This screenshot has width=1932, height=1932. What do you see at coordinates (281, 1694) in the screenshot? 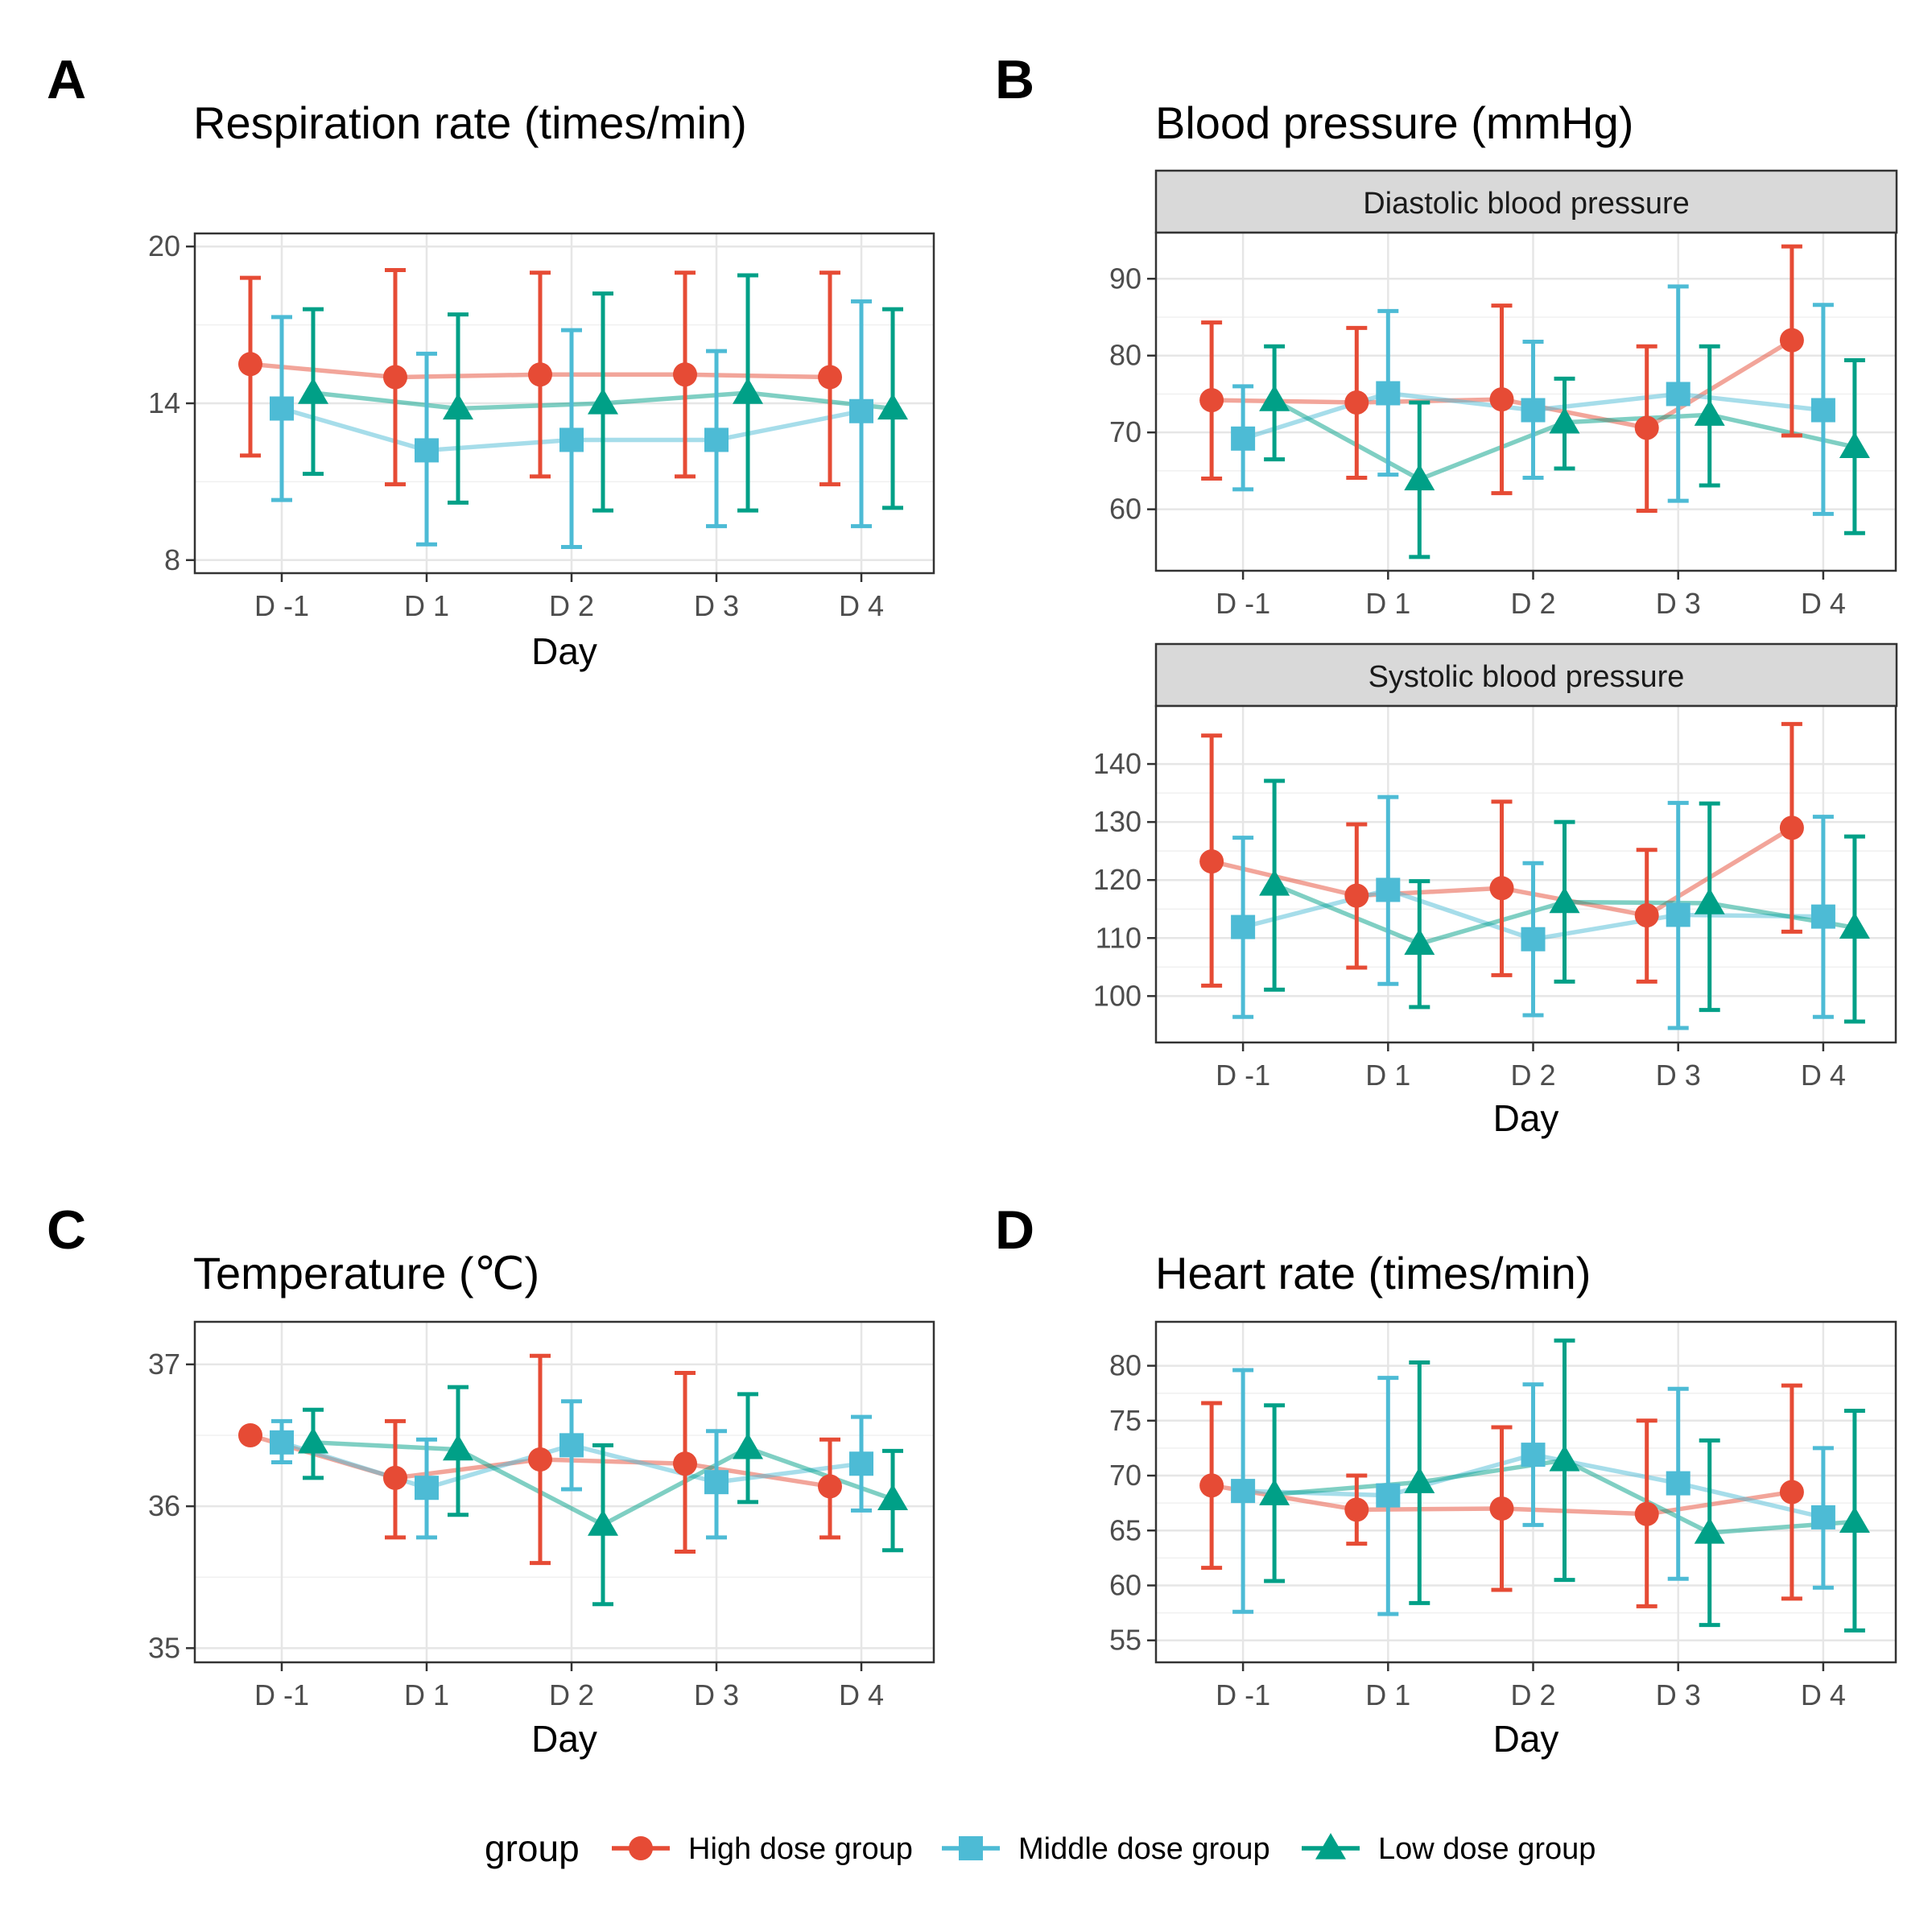
I see `temperature-xtick-label: D -1` at bounding box center [281, 1694].